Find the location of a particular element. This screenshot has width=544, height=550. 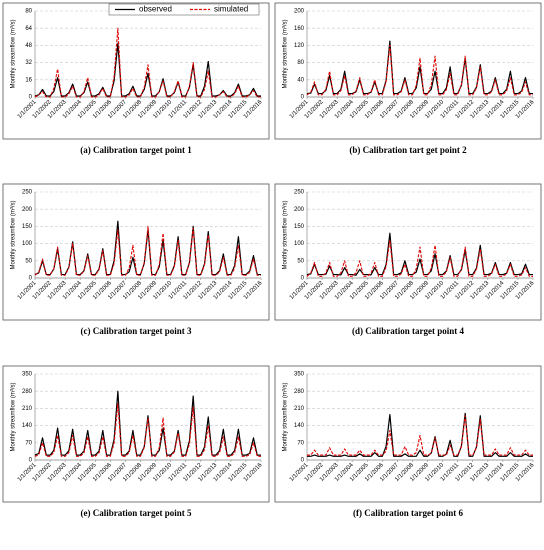

caption: (f) Calibration target point 6 is located at coordinates (408, 513).